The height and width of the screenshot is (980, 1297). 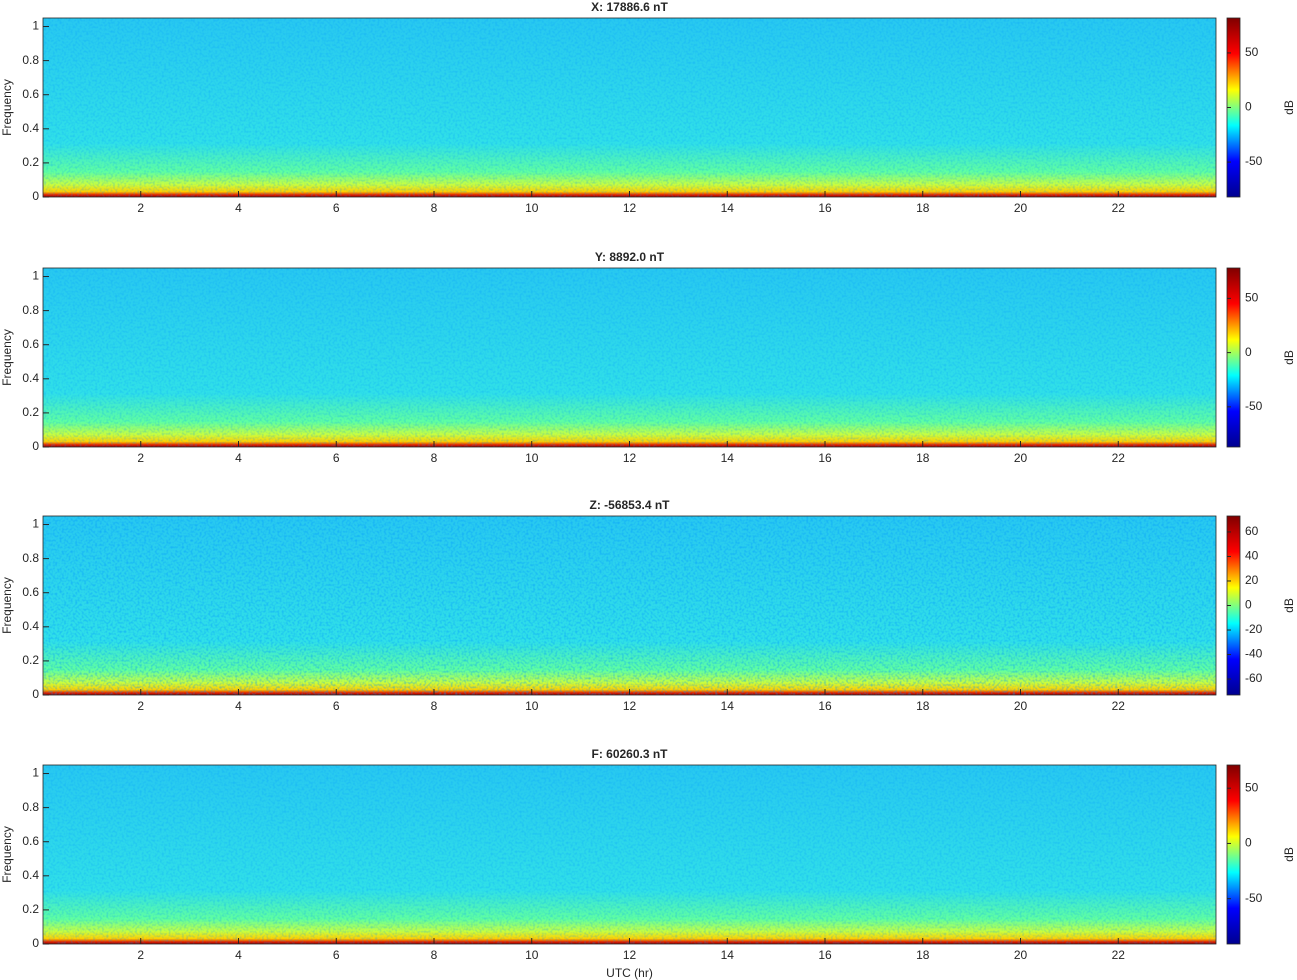 What do you see at coordinates (1254, 629) in the screenshot?
I see `colorbar-tick-label: -20` at bounding box center [1254, 629].